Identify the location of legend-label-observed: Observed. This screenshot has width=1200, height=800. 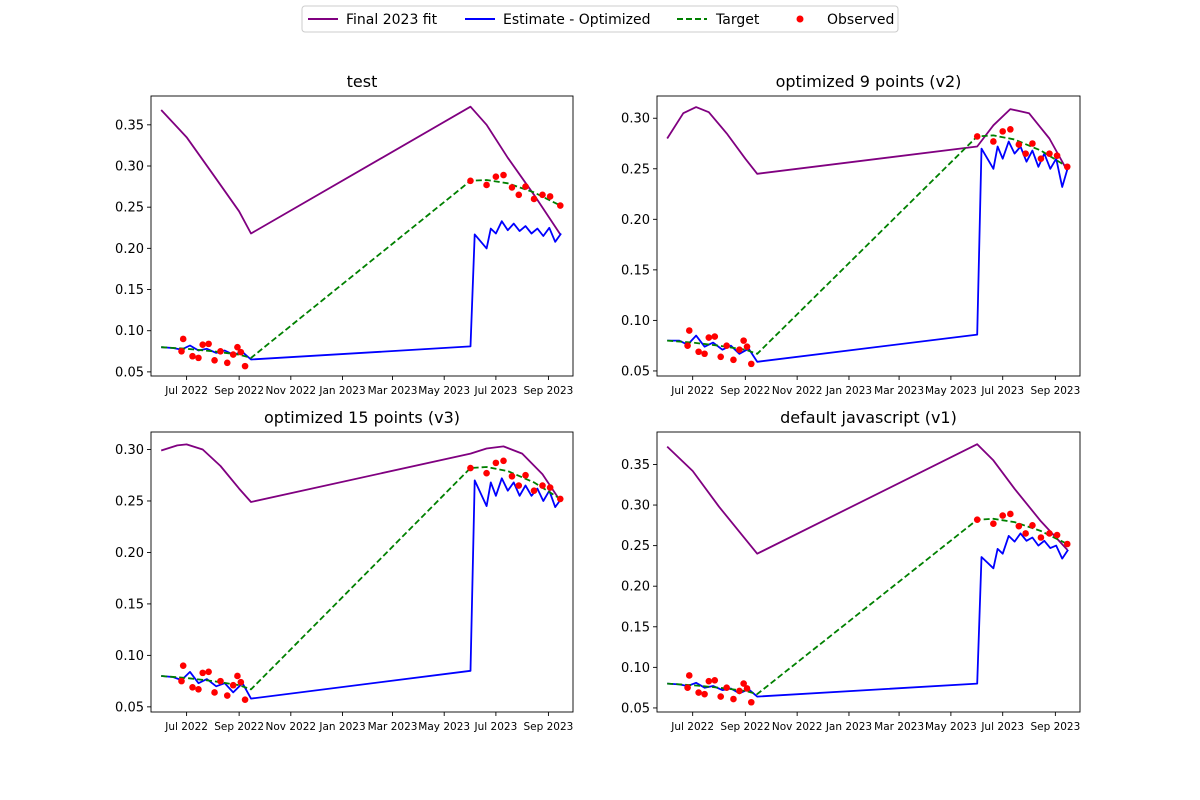
(860, 20).